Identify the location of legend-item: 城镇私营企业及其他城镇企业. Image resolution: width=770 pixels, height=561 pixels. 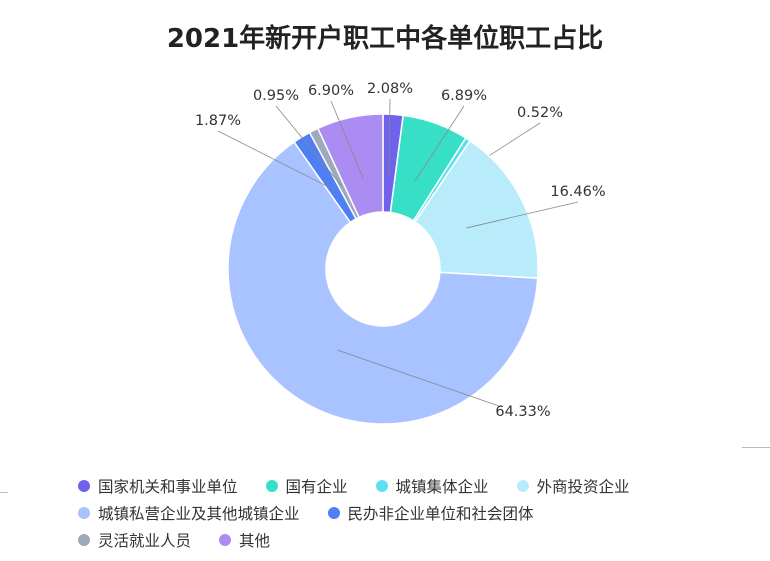
(189, 513).